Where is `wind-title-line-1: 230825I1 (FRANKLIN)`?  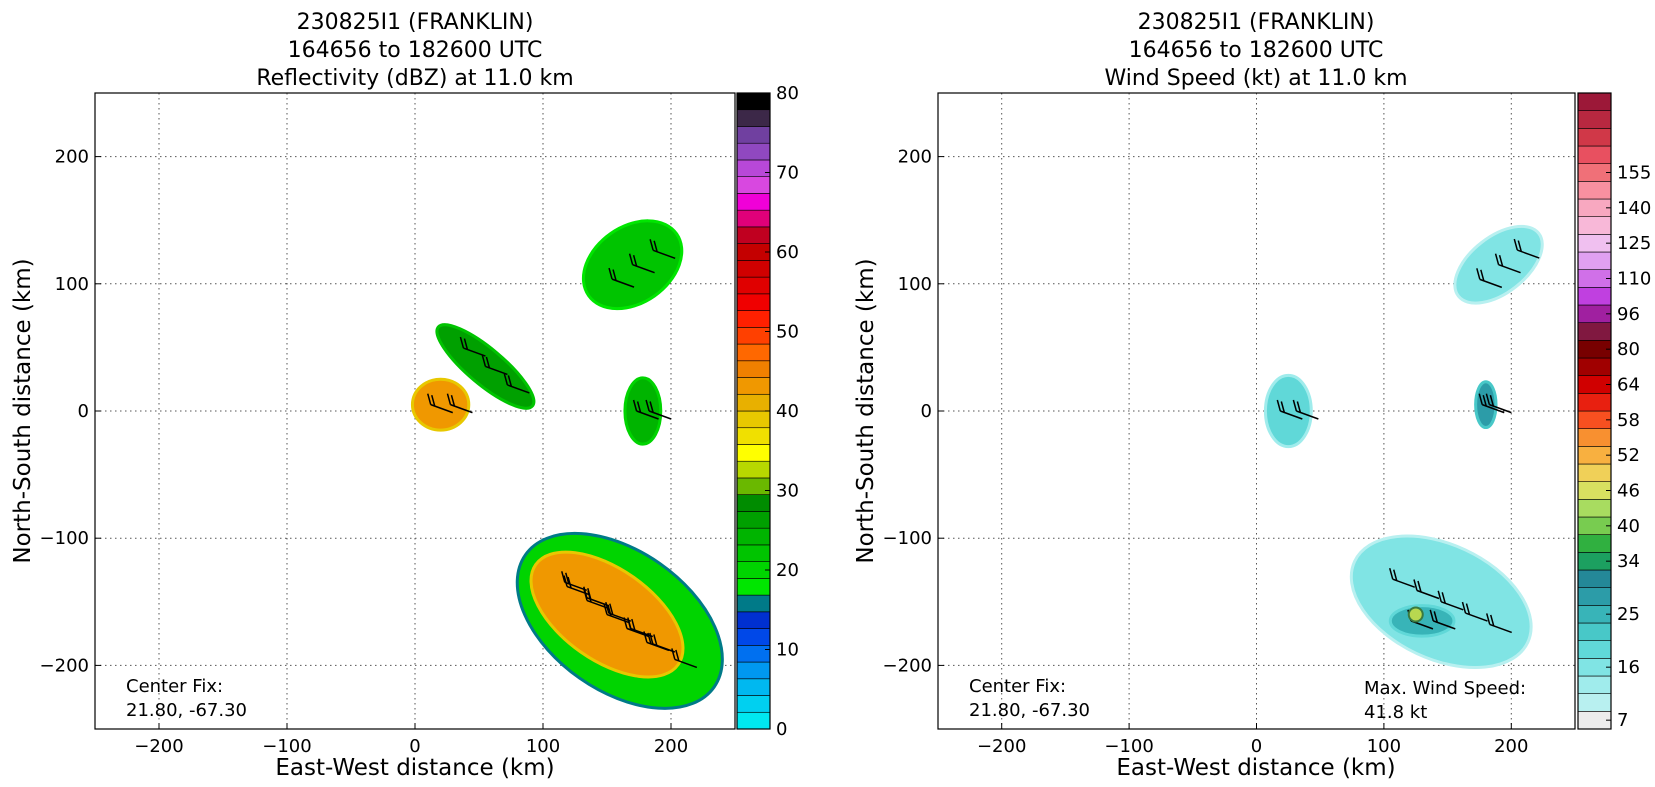 wind-title-line-1: 230825I1 (FRANKLIN) is located at coordinates (1256, 22).